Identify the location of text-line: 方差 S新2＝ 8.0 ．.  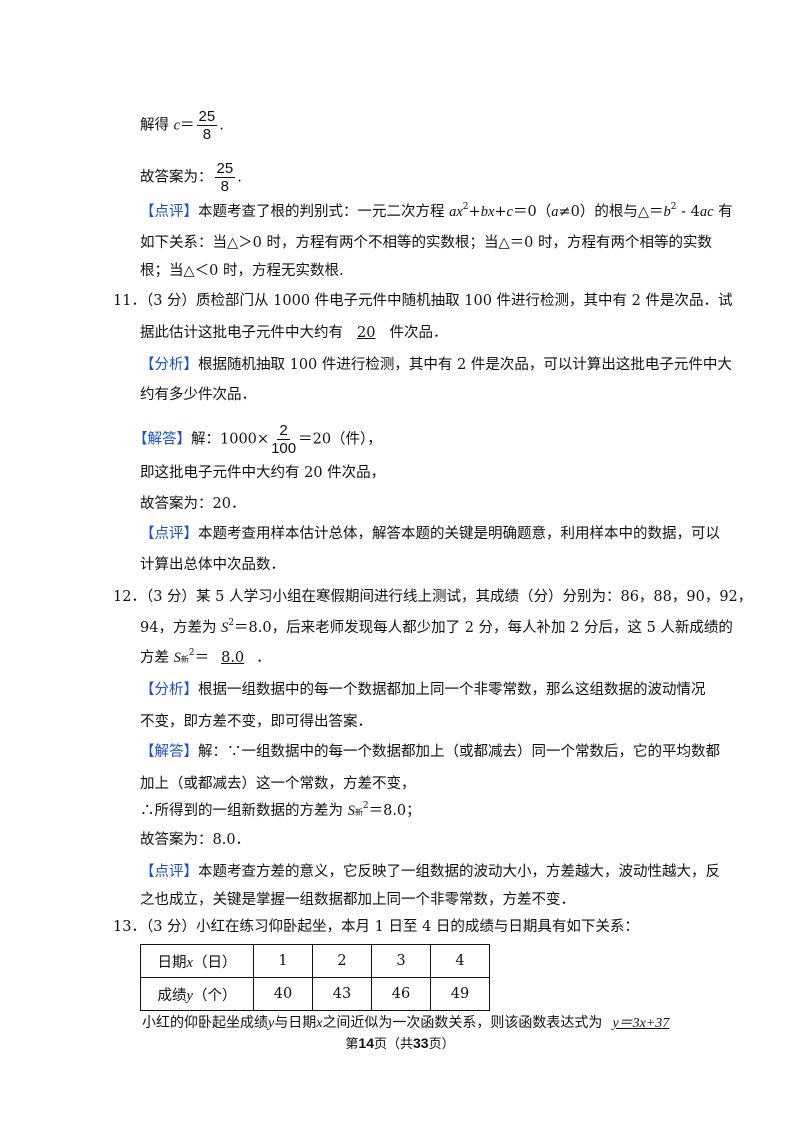
(205, 659).